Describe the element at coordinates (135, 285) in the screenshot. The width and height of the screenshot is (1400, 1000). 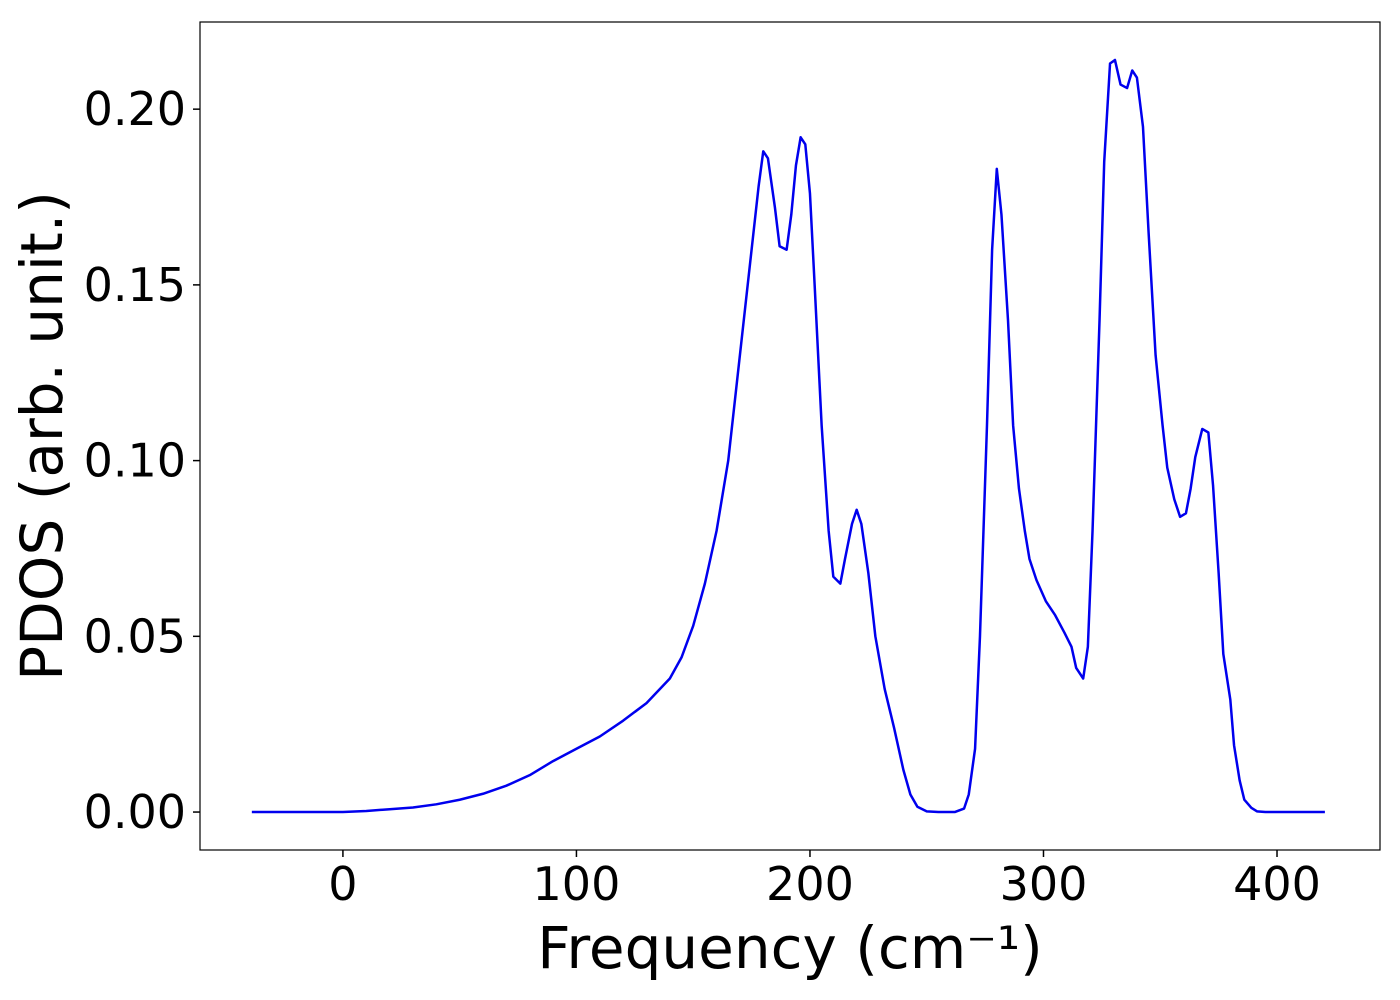
I see `y-tick-label: 0.15` at that location.